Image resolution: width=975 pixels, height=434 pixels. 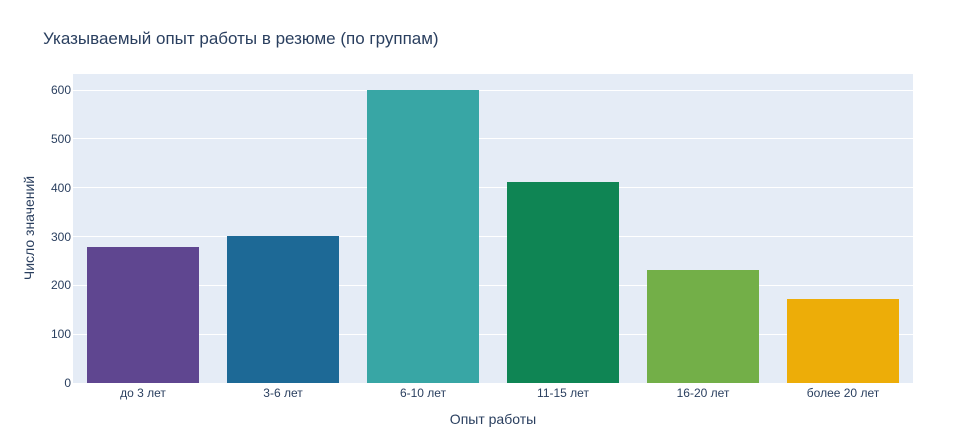 I want to click on y-tick-label: 600, so click(x=60, y=90).